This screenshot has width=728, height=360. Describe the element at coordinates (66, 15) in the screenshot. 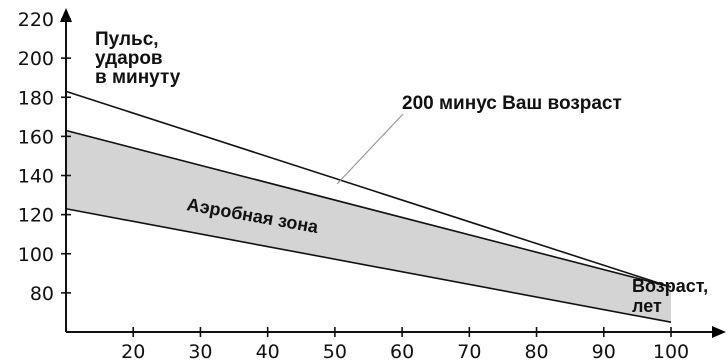

I see `y-axis-arrow` at that location.